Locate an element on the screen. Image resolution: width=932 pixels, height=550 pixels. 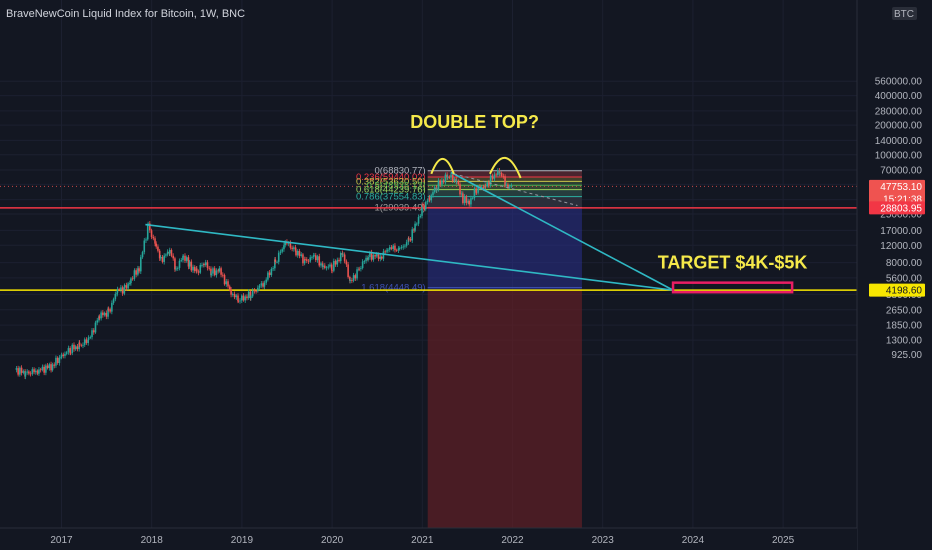
fib-label: 0.786(37554.83) is located at coordinates (391, 197).